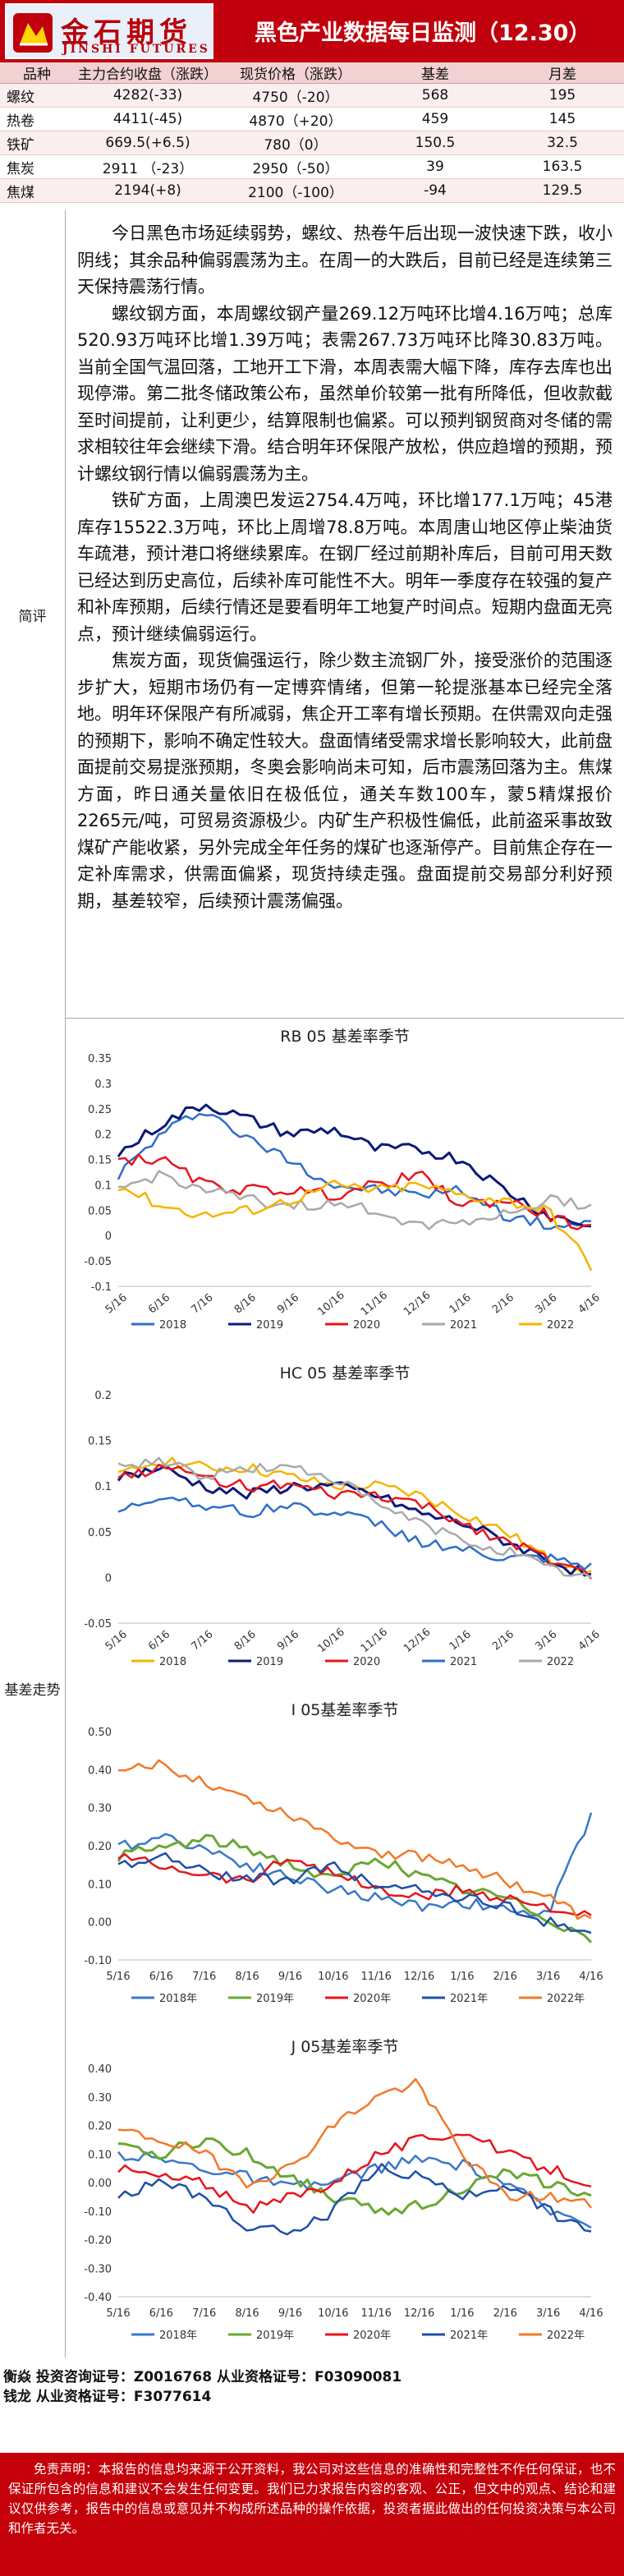 This screenshot has width=624, height=2576. What do you see at coordinates (37, 143) in the screenshot?
I see `table-cell: 铁矿` at bounding box center [37, 143].